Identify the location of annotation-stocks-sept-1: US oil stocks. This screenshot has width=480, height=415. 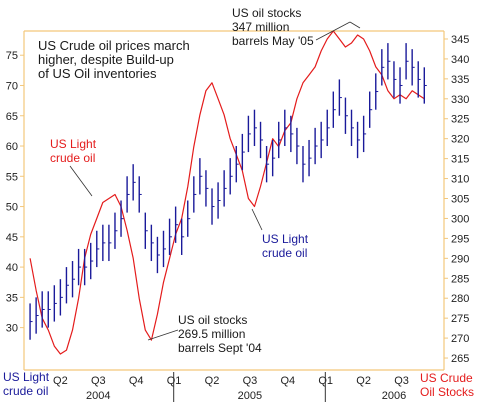
(212, 320).